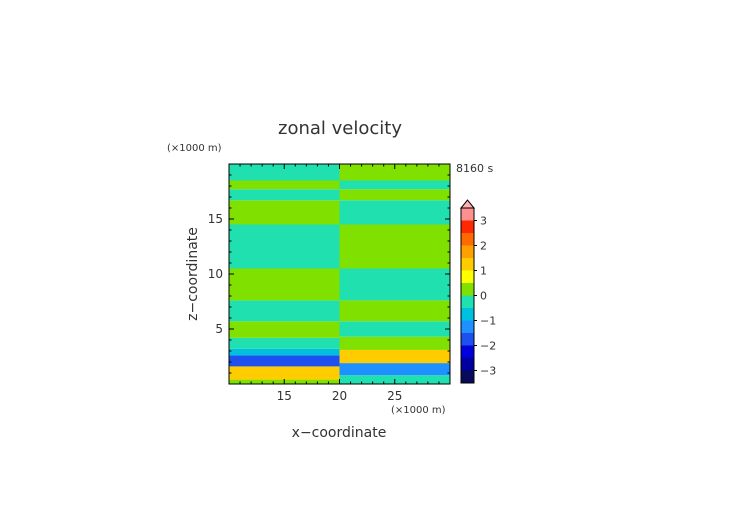 This screenshot has width=752, height=532. Describe the element at coordinates (339, 396) in the screenshot. I see `x-tick-label: 20` at that location.